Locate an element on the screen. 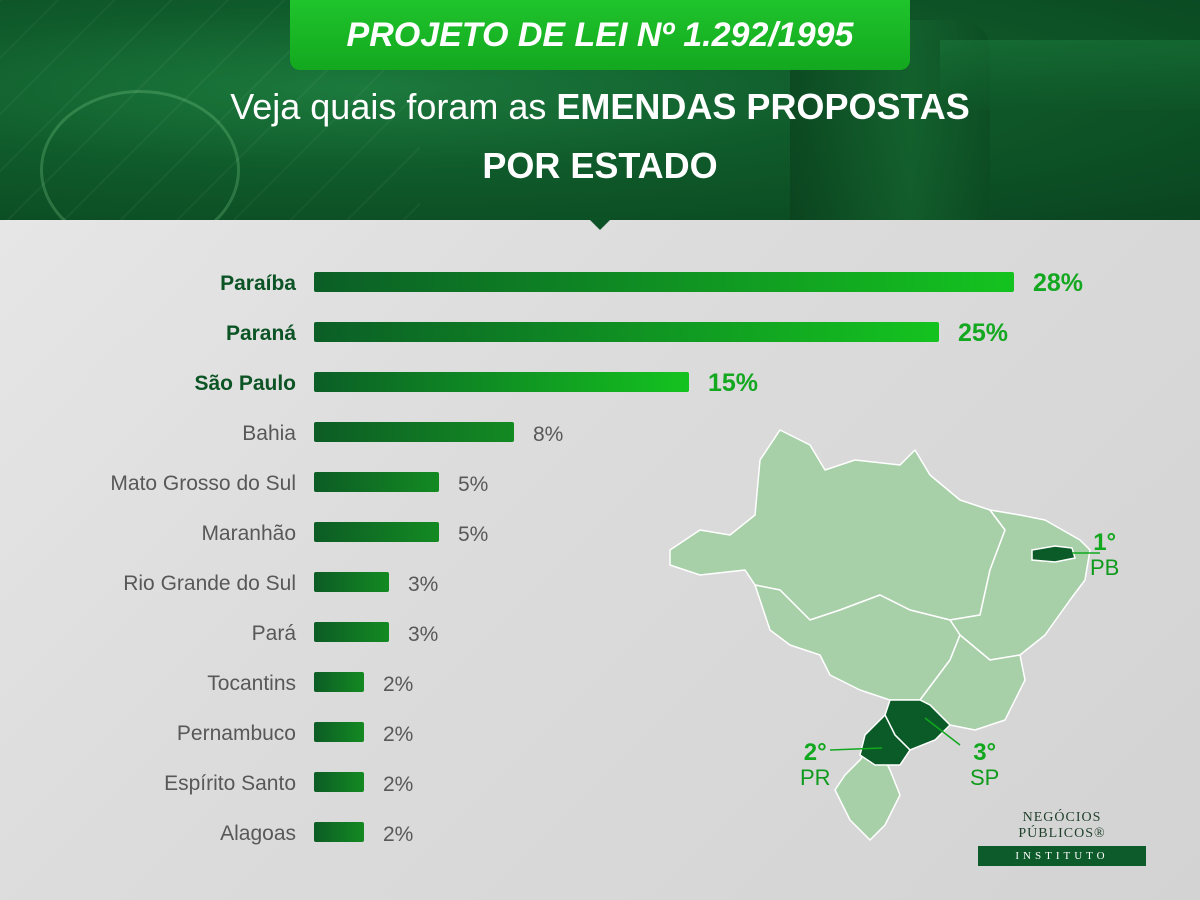 The width and height of the screenshot is (1200, 900). title-box: PROJETO DE LEI Nº 1.292/1995 is located at coordinates (600, 35).